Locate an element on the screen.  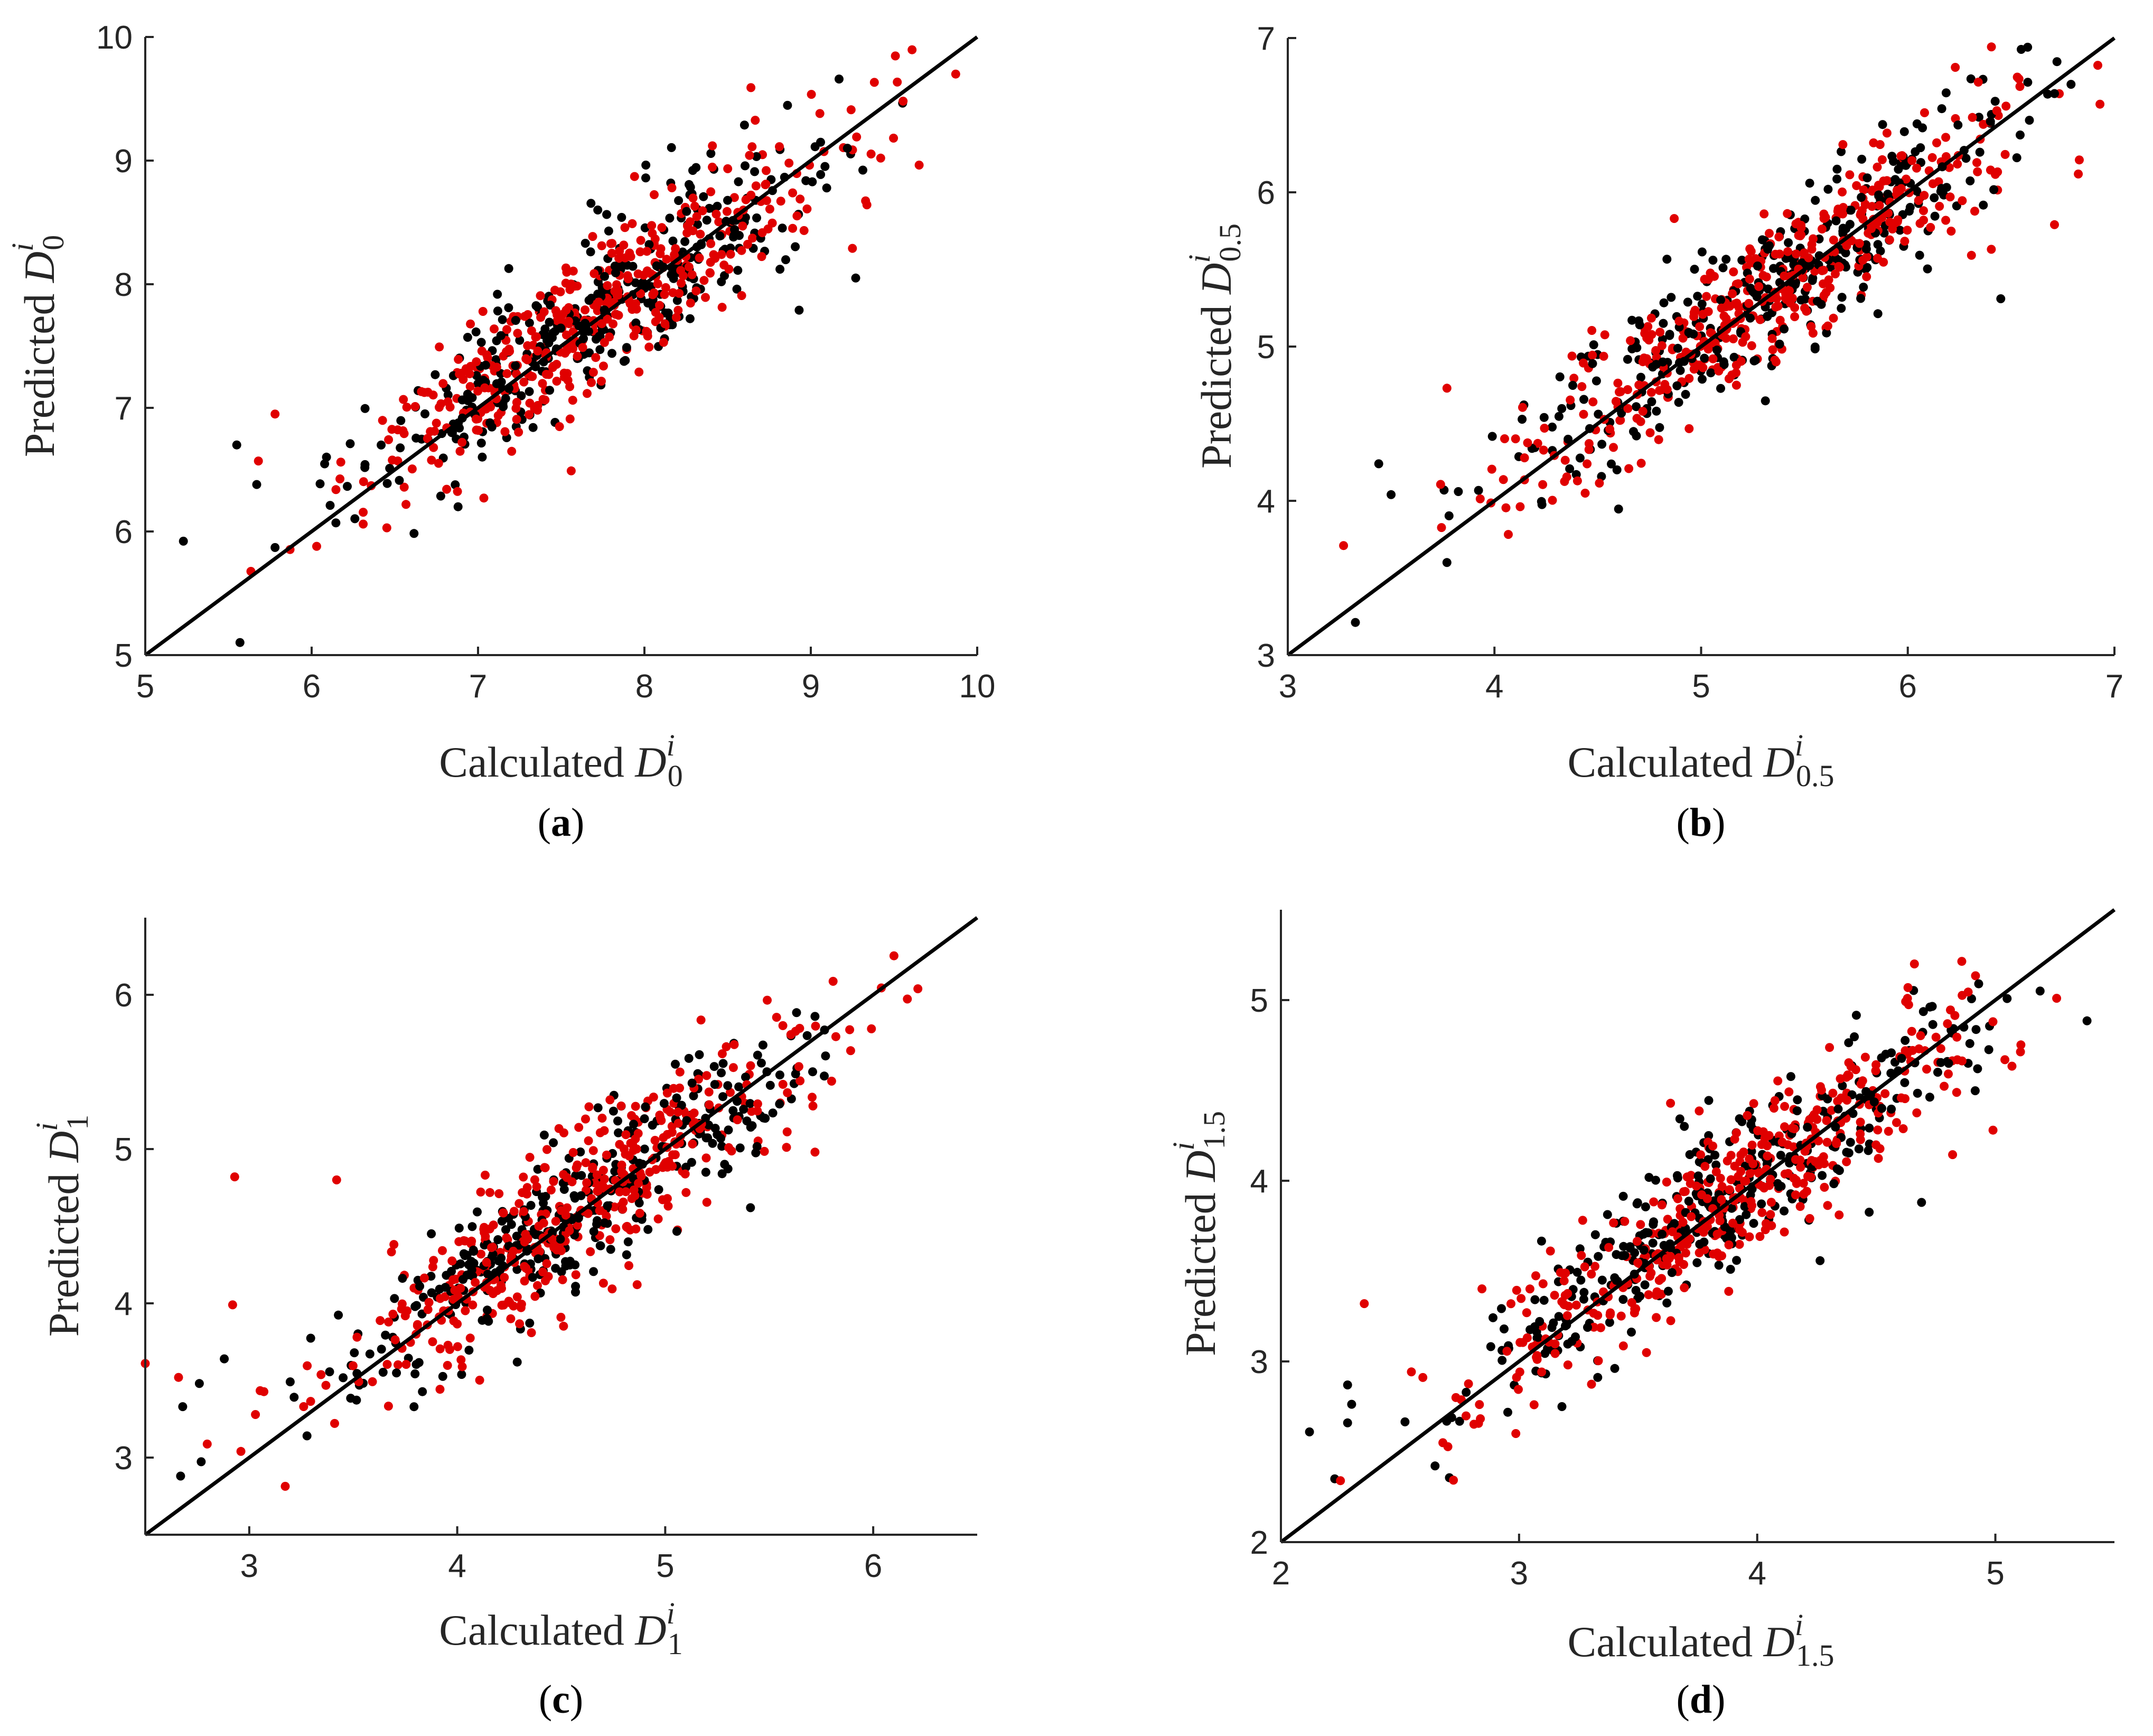
y-tick-label: 6 is located at coordinates (124, 532).